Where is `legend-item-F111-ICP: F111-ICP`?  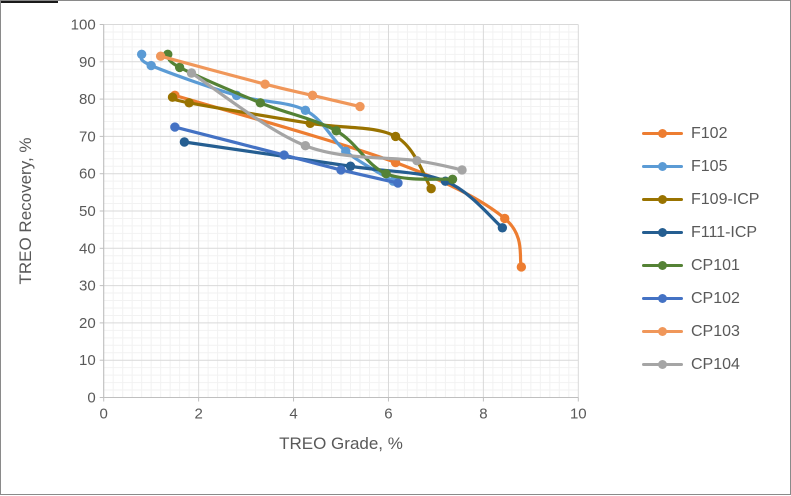 legend-item-F111-ICP: F111-ICP is located at coordinates (700, 232).